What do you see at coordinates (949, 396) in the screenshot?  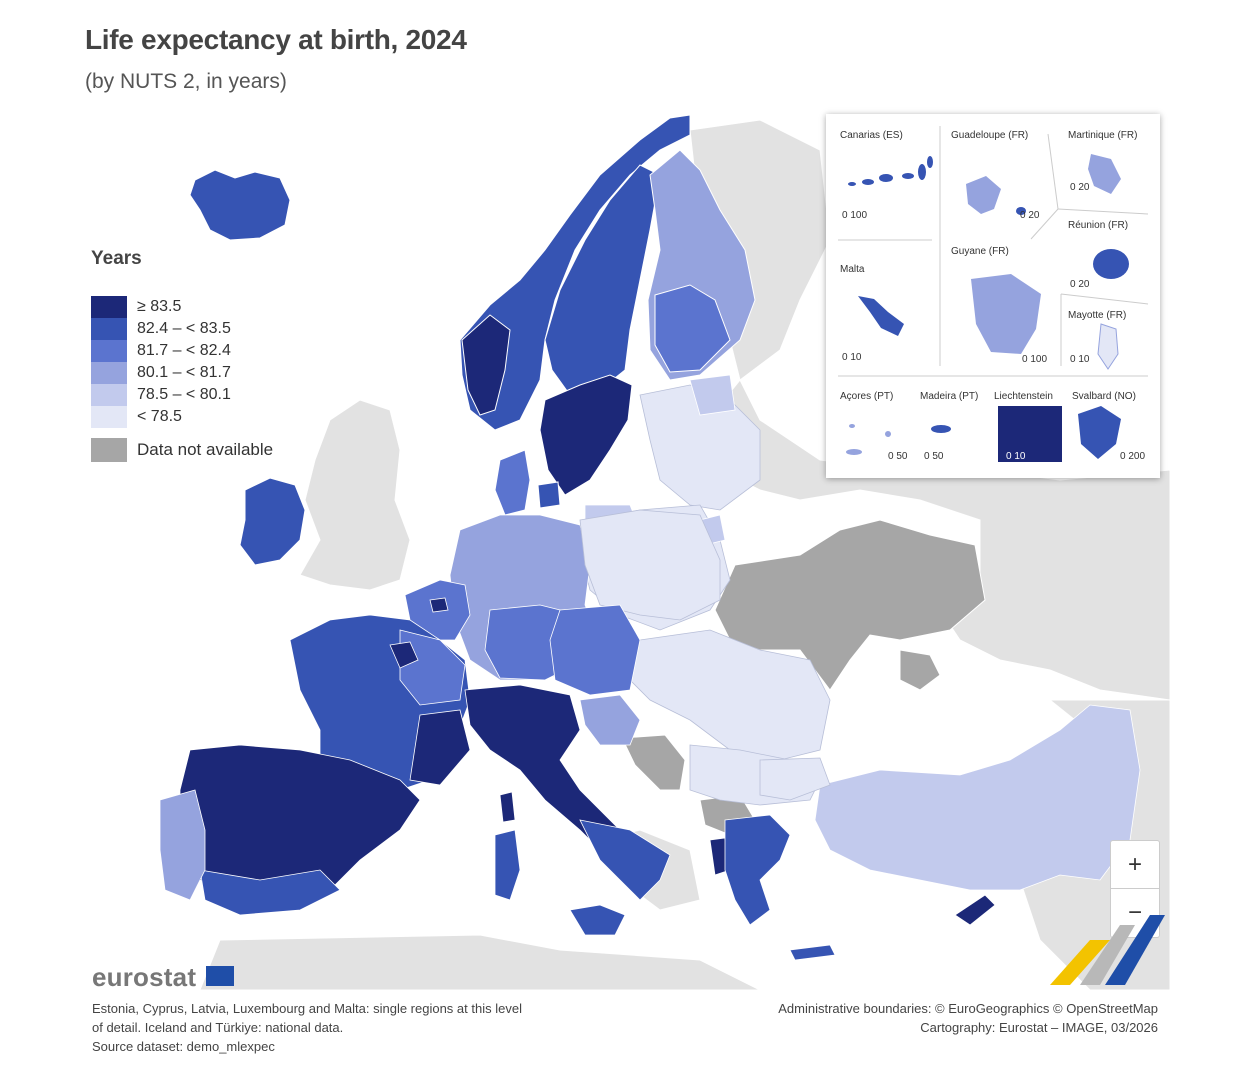 I see `inset-label-madeira: Madeira (PT)` at bounding box center [949, 396].